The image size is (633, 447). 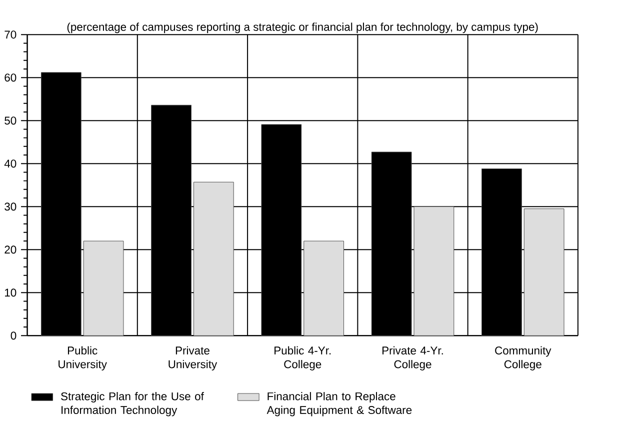 I want to click on y-tick-label: 40, so click(x=10, y=164).